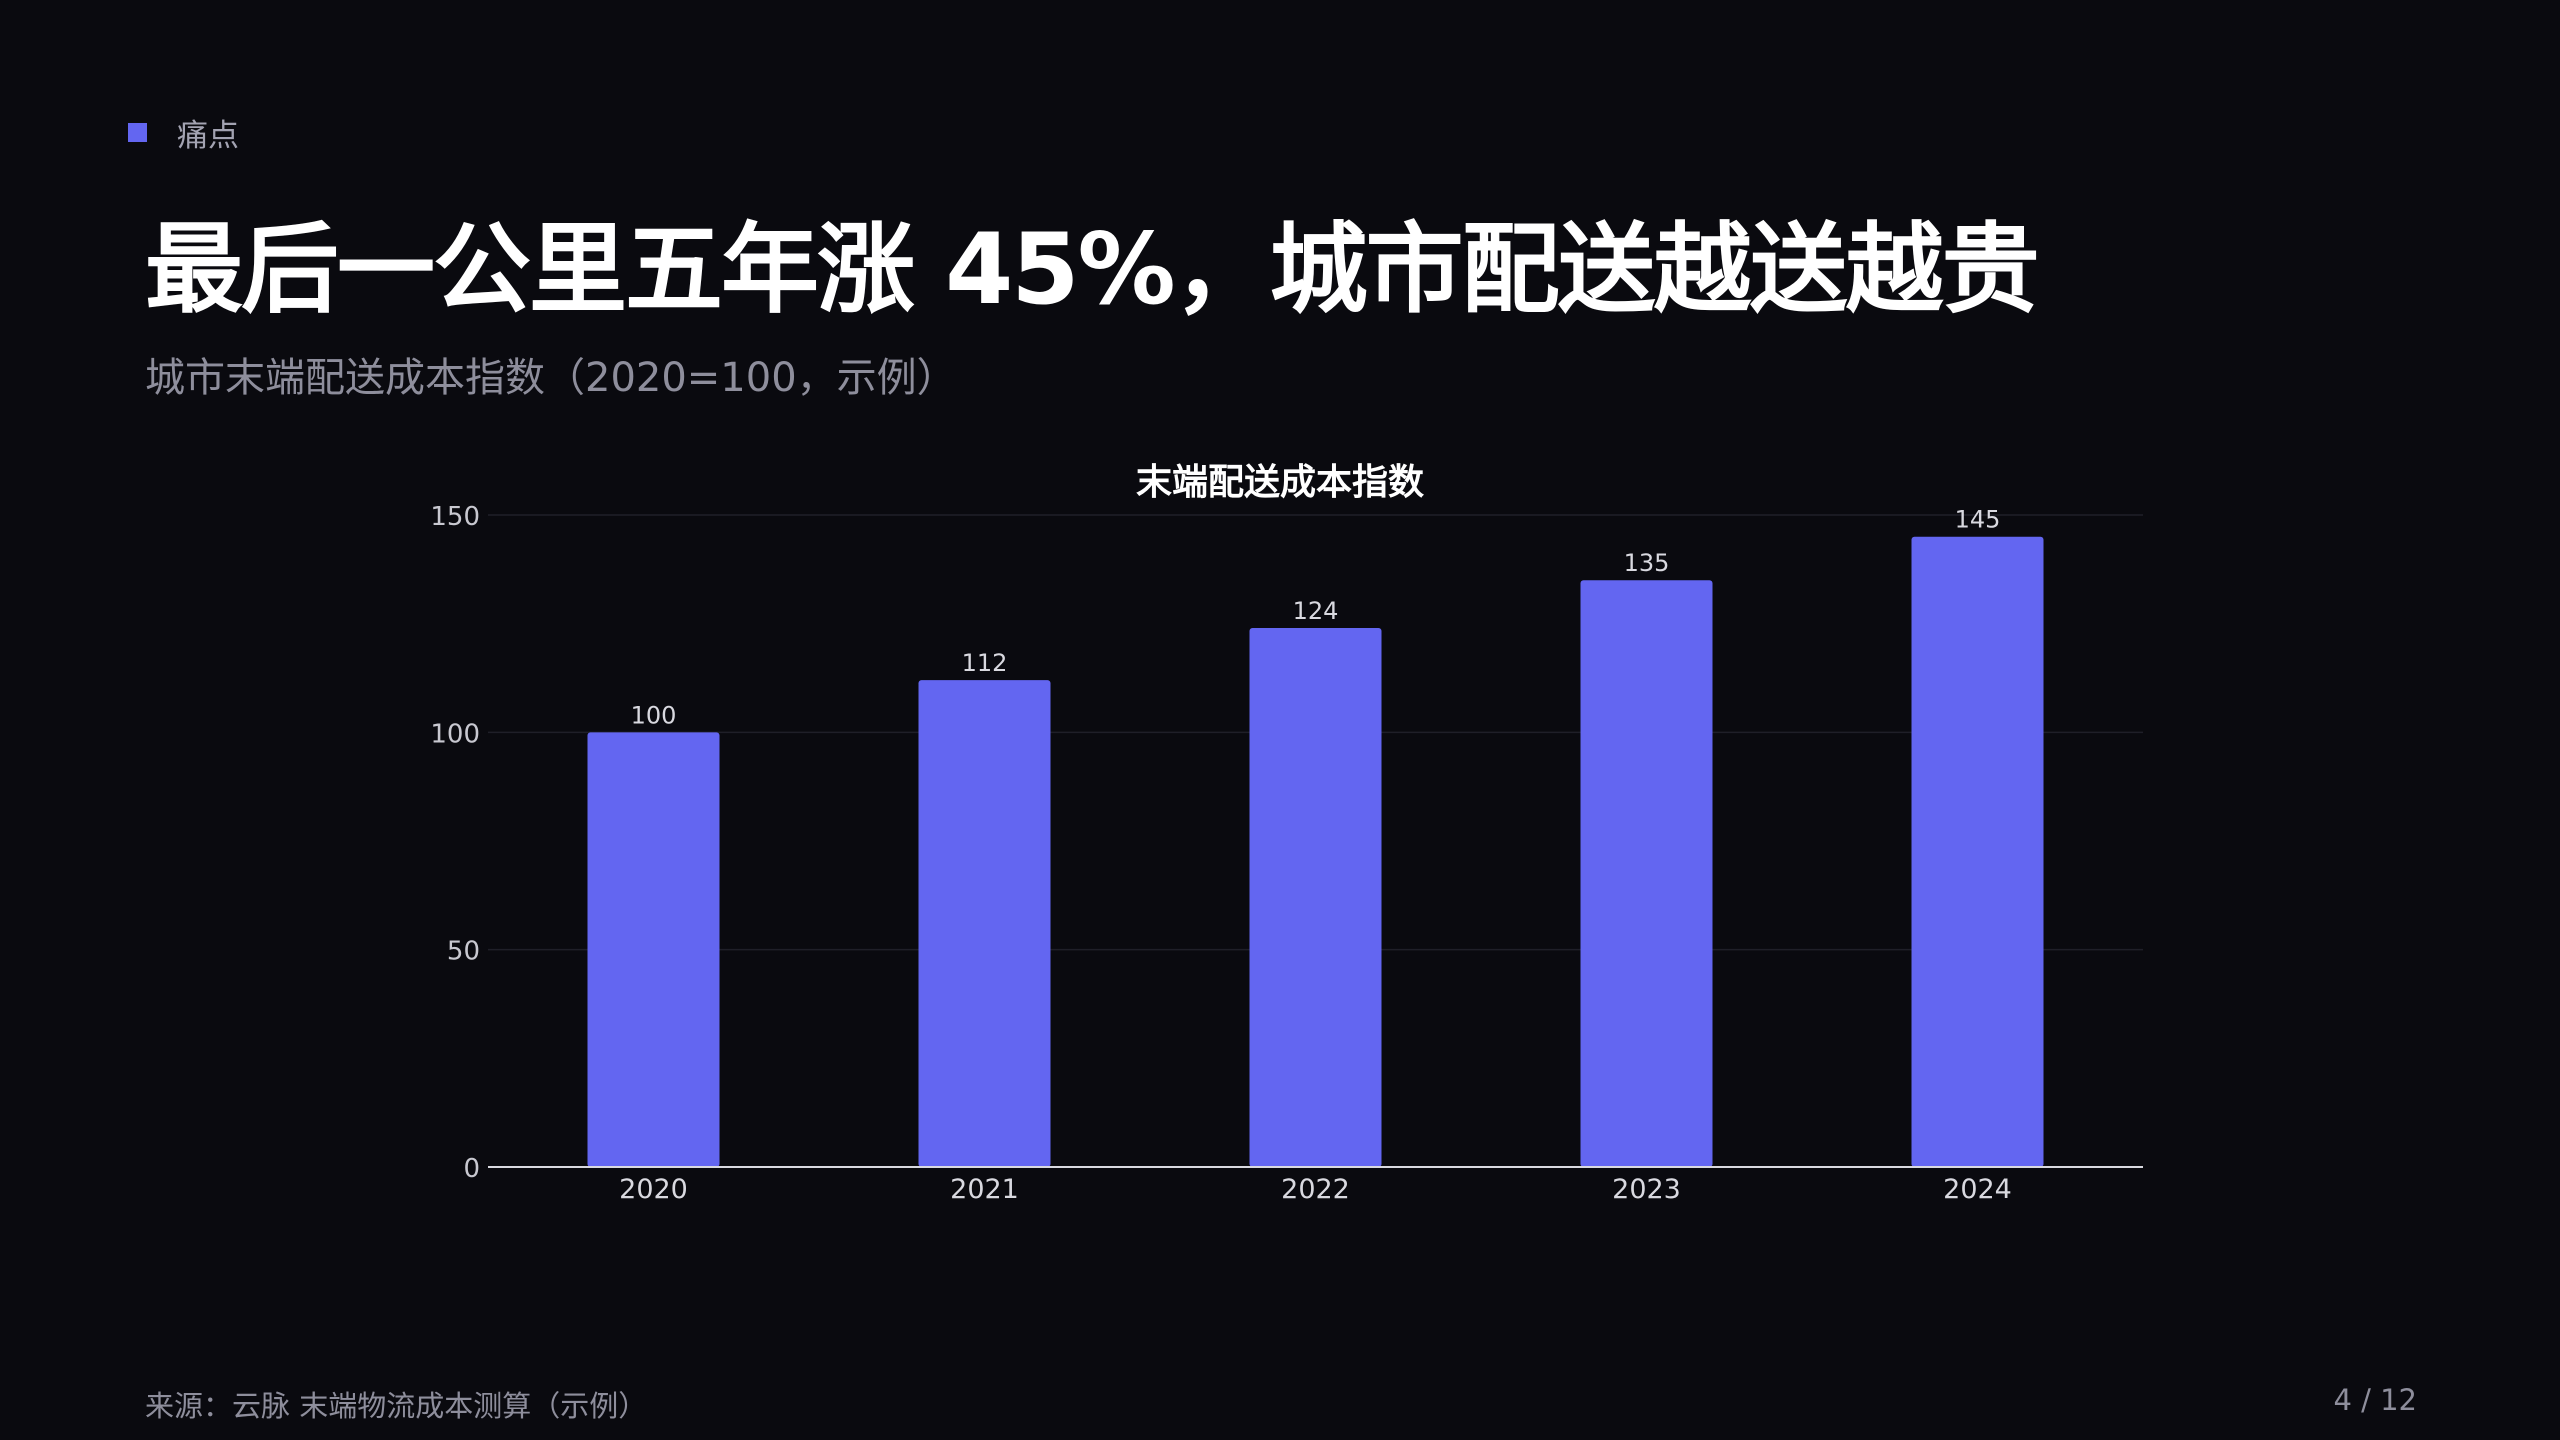  What do you see at coordinates (1092, 270) in the screenshot?
I see `page-title: 最后一公里五年涨 45%，城市配送越送越贵` at bounding box center [1092, 270].